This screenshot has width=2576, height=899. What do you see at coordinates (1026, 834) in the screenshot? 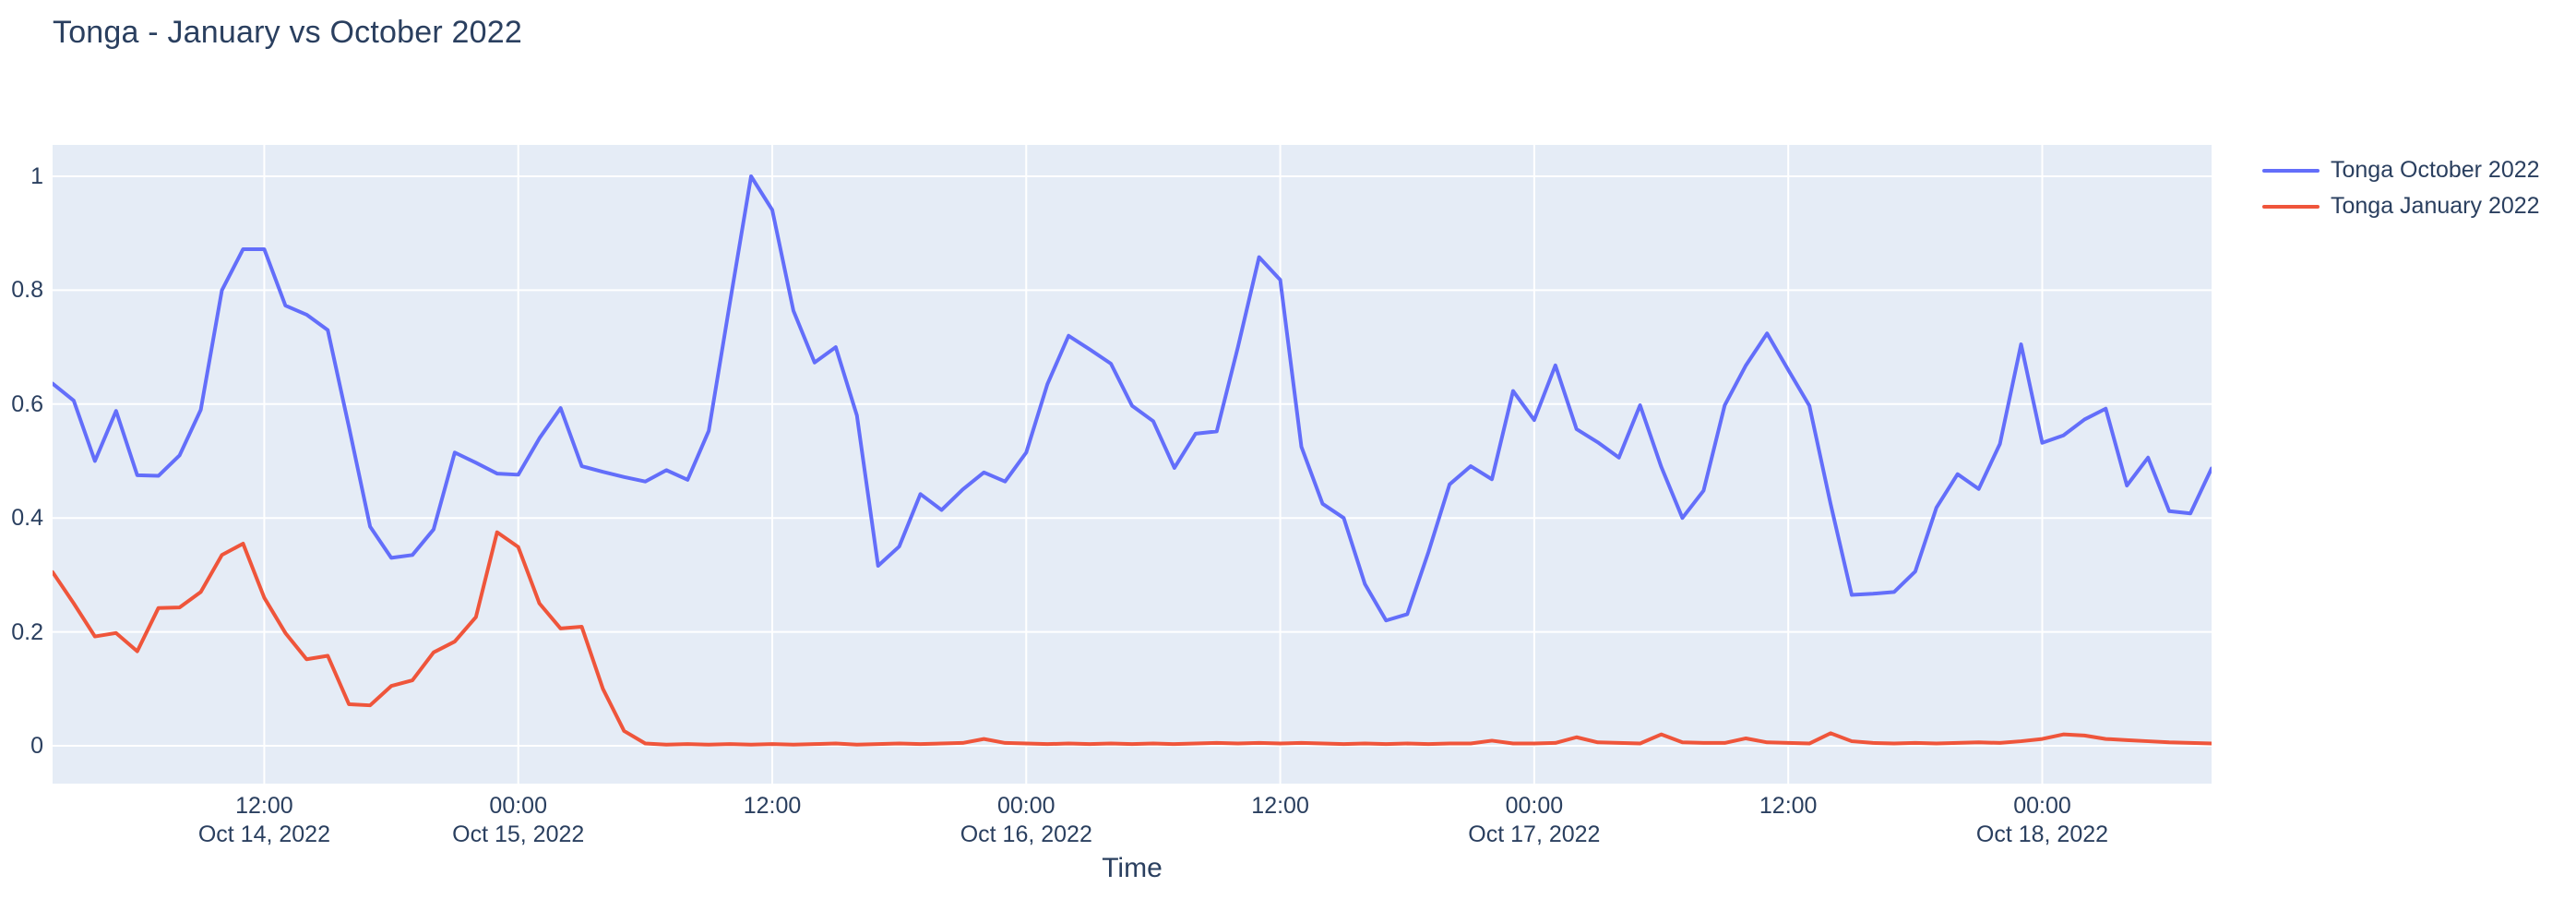
I see `x-tick-date: Oct 16, 2022` at bounding box center [1026, 834].